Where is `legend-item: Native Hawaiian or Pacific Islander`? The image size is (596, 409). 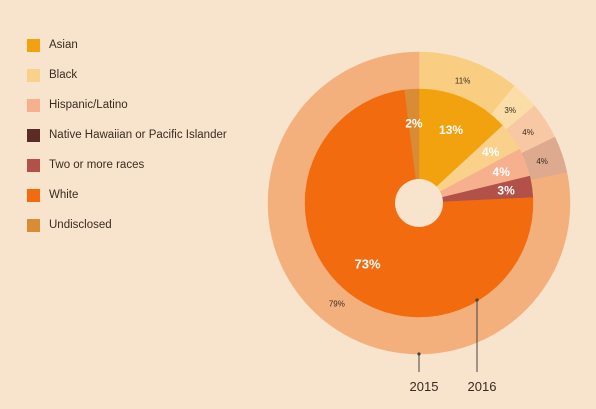 legend-item: Native Hawaiian or Pacific Islander is located at coordinates (127, 135).